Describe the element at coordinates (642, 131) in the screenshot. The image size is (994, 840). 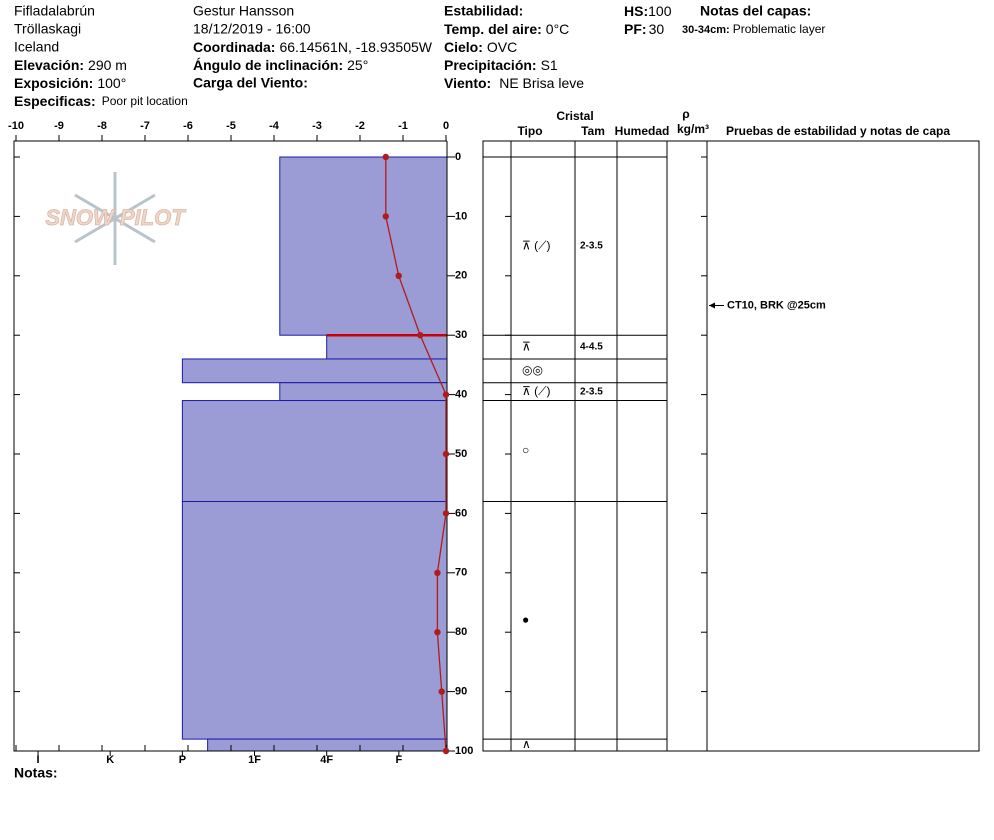
I see `header-moisture: Humedad` at that location.